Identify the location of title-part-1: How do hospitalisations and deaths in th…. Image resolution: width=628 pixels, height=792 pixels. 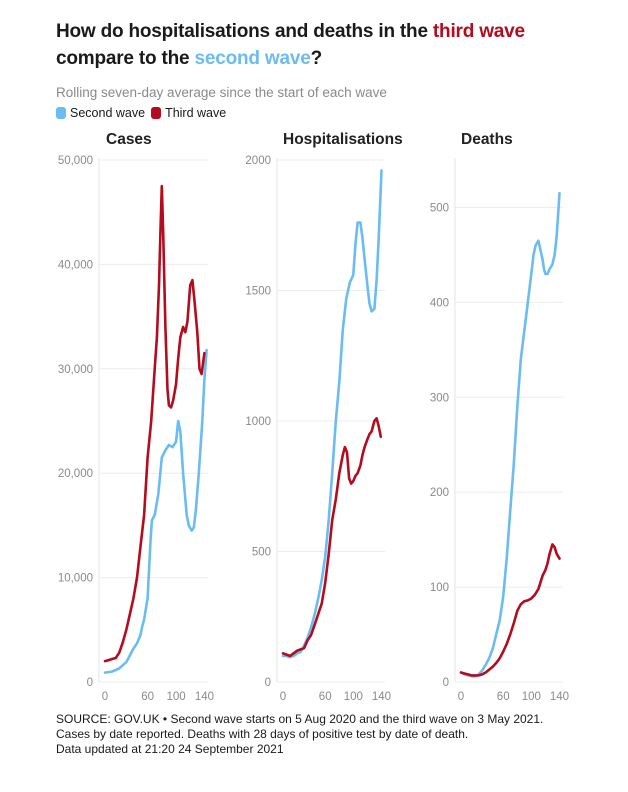
(244, 31).